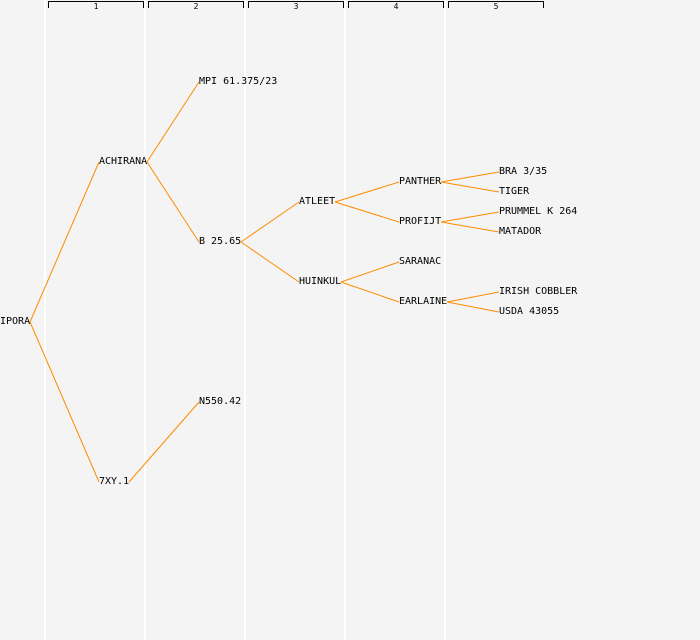 The height and width of the screenshot is (640, 700). I want to click on pedigree-node-mpi: MPI 61.375/23, so click(238, 81).